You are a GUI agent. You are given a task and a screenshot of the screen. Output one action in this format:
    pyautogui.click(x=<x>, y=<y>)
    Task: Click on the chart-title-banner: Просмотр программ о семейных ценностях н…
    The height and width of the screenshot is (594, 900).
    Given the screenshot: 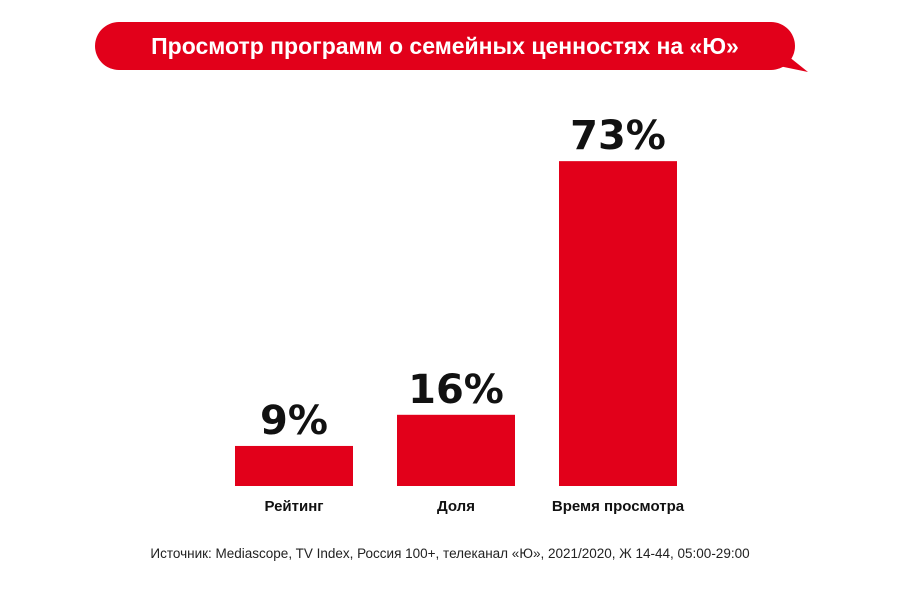 What is the action you would take?
    pyautogui.click(x=451, y=48)
    